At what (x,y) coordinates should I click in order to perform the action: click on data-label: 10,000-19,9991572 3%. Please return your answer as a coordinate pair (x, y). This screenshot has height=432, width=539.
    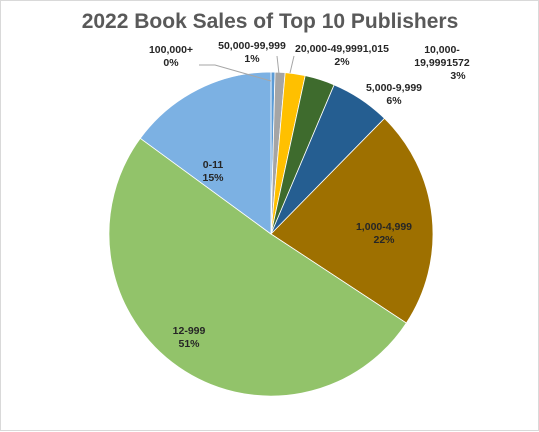
    Looking at the image, I should click on (442, 63).